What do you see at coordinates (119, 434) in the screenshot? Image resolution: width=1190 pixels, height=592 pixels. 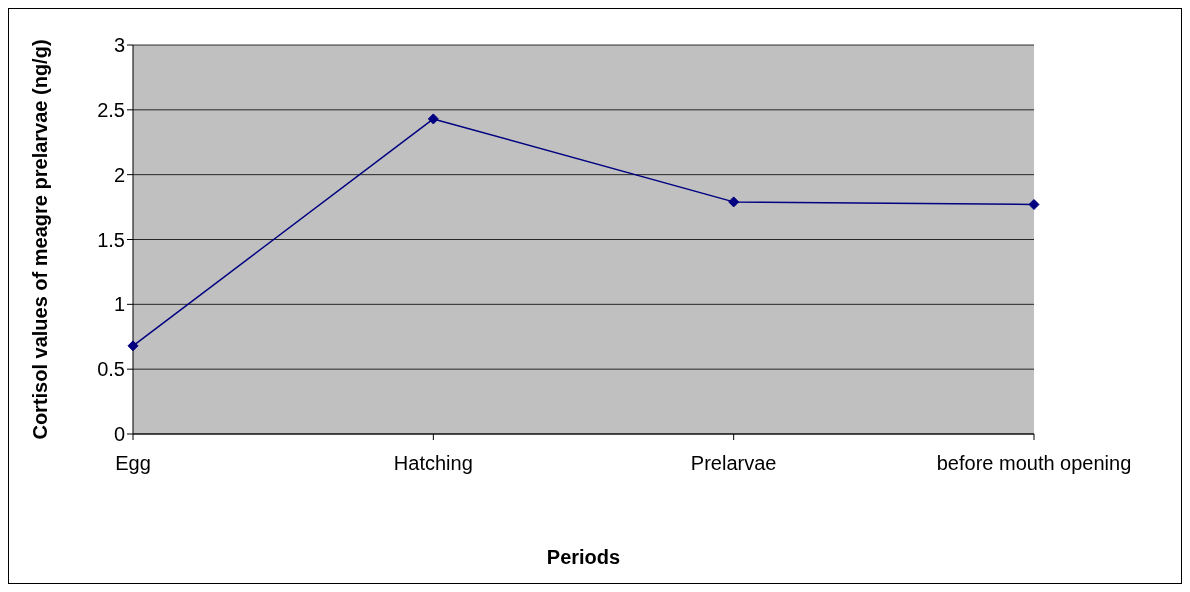 I see `y-tick-label: 0` at bounding box center [119, 434].